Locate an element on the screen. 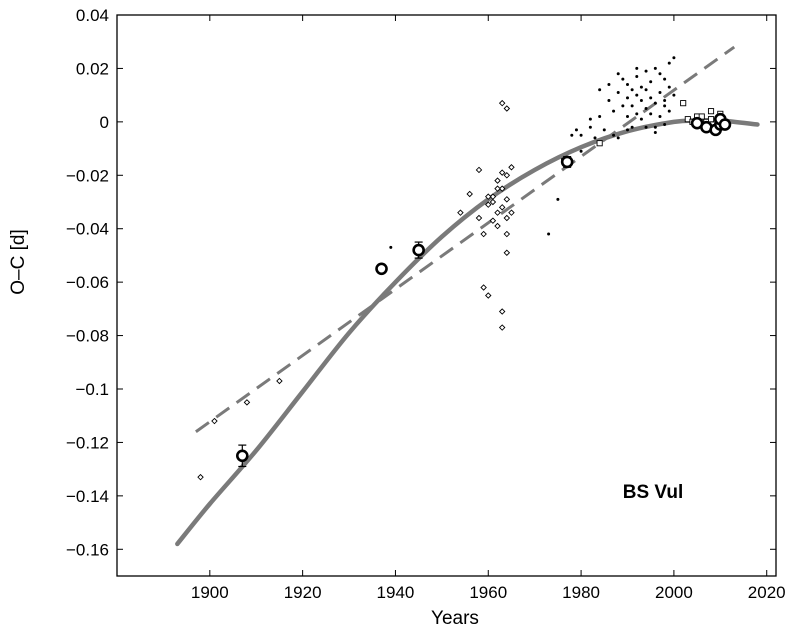 This screenshot has width=789, height=632. y-tick-label: −0.14 is located at coordinates (87, 496).